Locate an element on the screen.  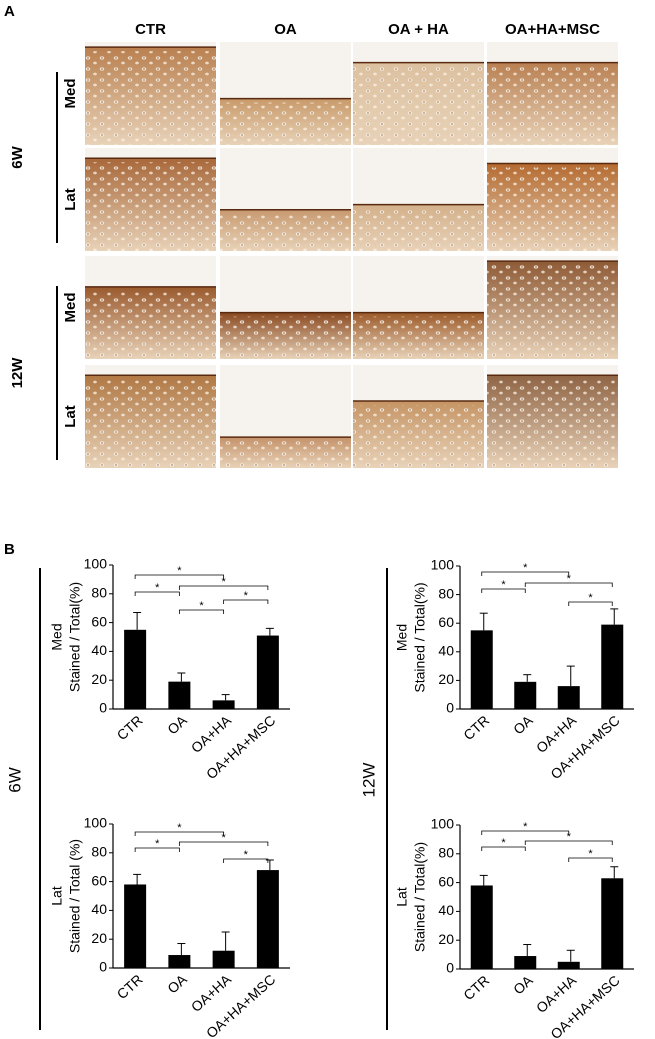
column-header: OA + HA is located at coordinates (418, 29).